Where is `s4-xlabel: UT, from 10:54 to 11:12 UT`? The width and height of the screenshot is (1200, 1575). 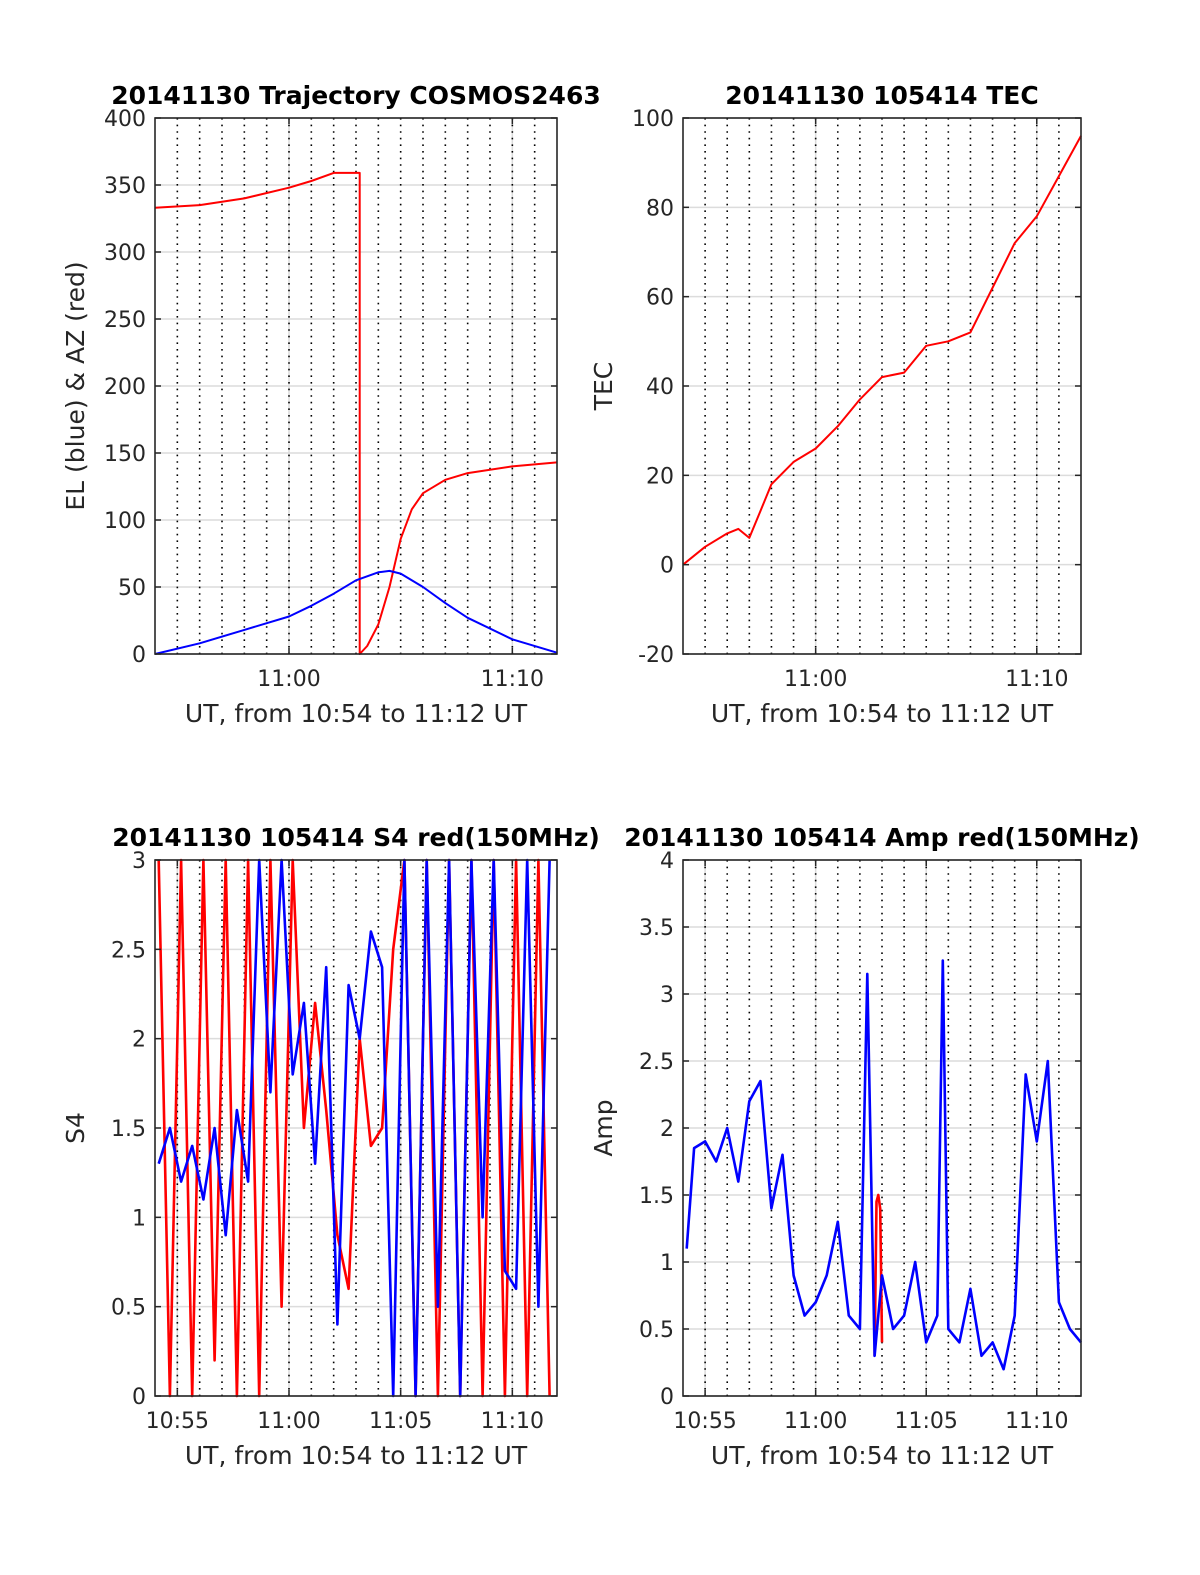
s4-xlabel: UT, from 10:54 to 11:12 UT is located at coordinates (356, 1455).